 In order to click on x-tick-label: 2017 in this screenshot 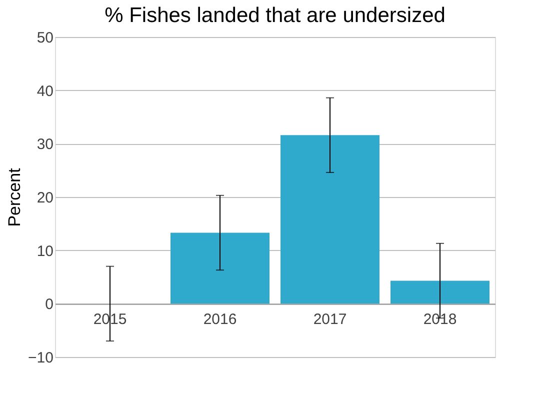, I will do `click(330, 319)`.